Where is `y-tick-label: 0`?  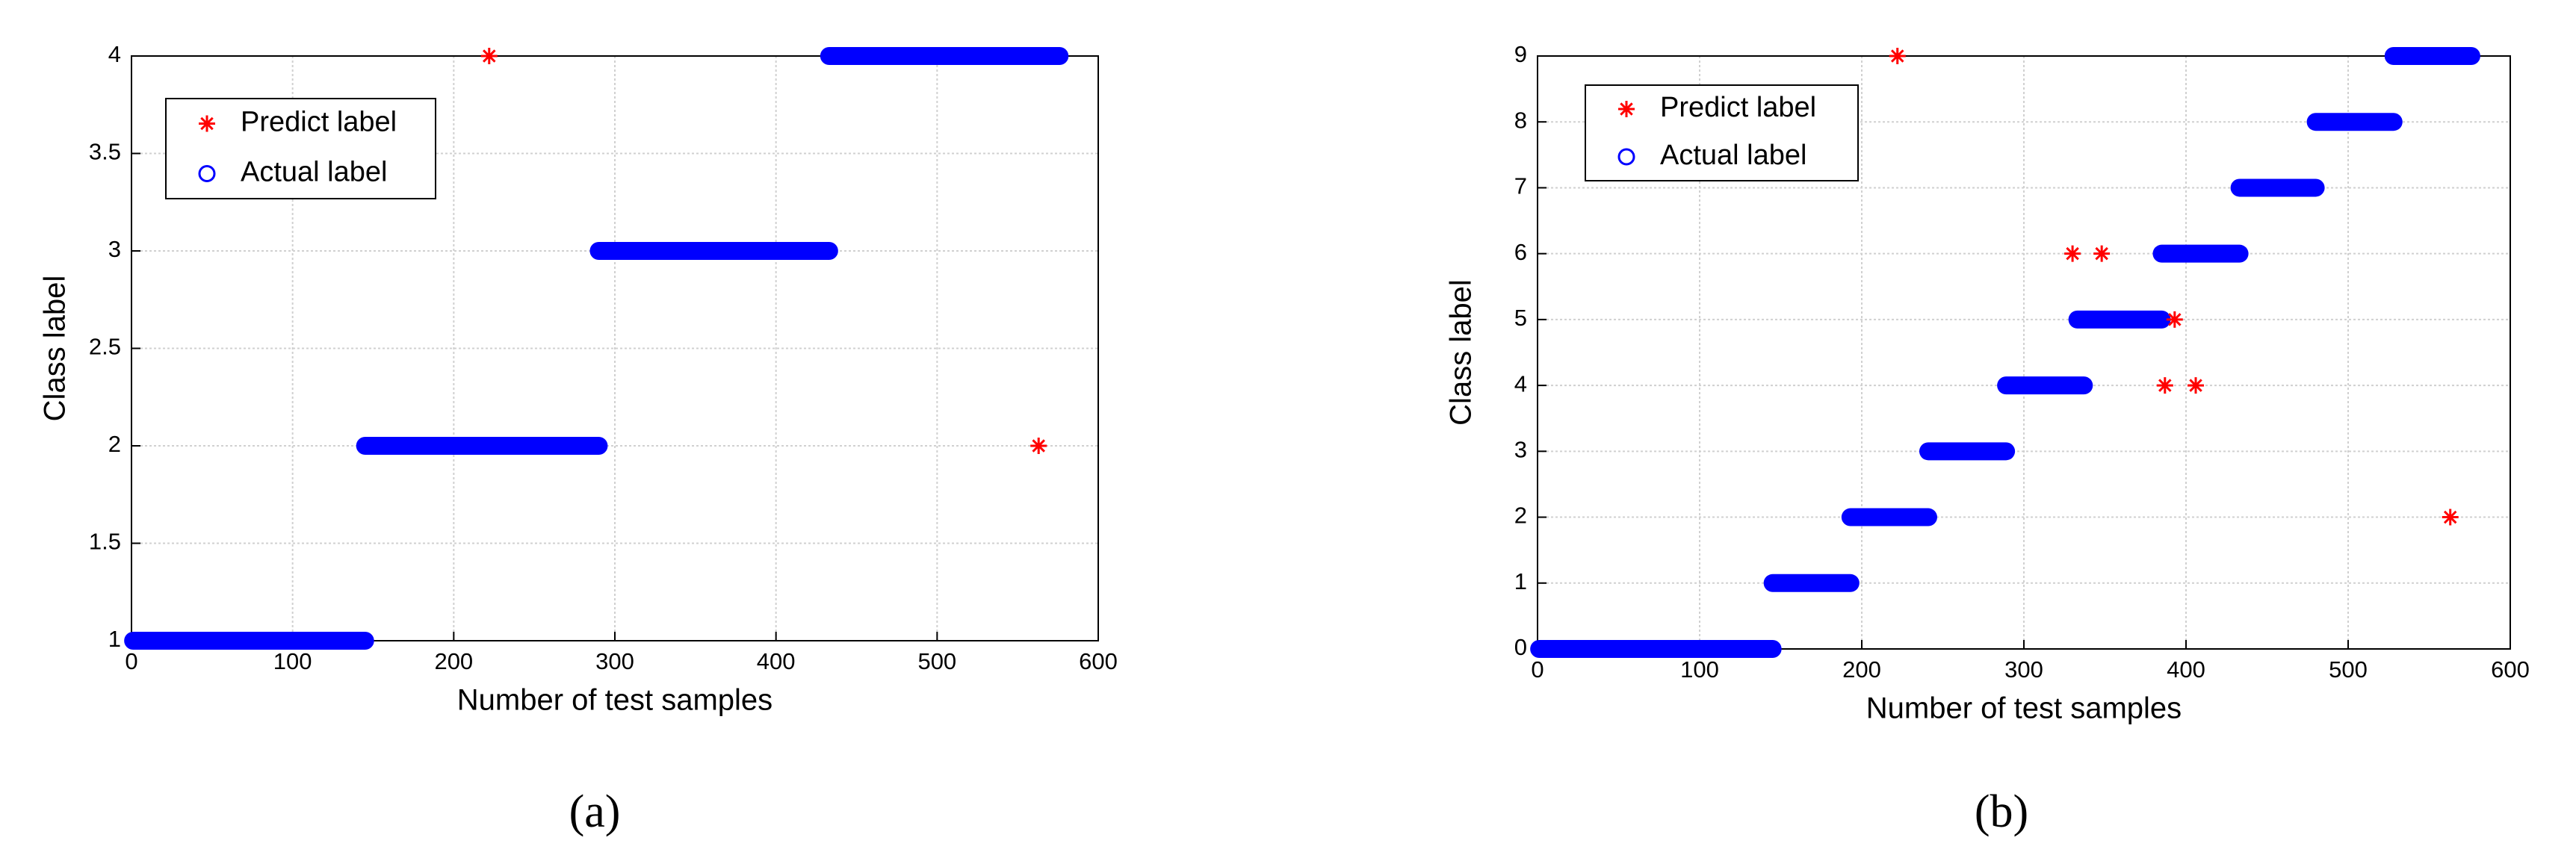 y-tick-label: 0 is located at coordinates (1520, 647).